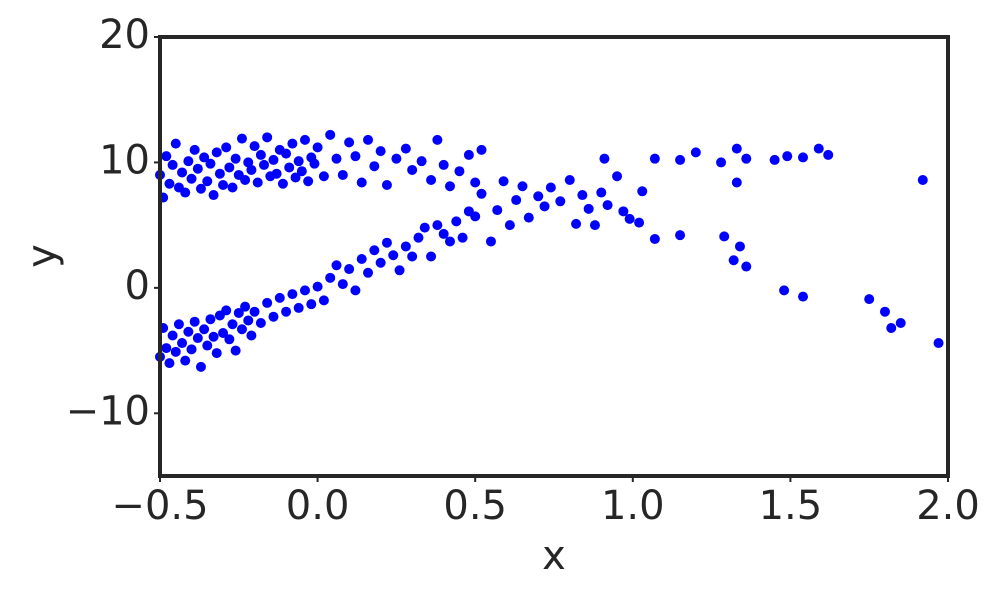  I want to click on x-tick-label: 1.5, so click(791, 506).